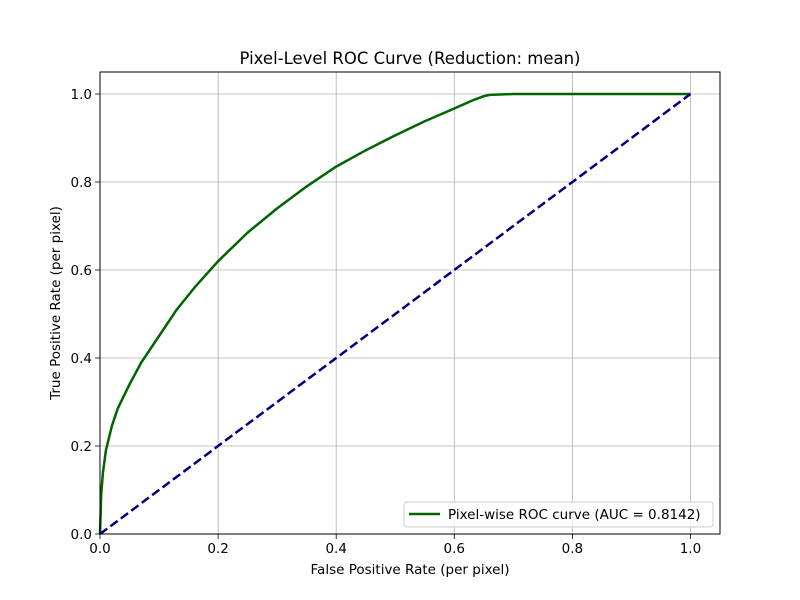  Describe the element at coordinates (81, 359) in the screenshot. I see `y-tick-label-2: 0.4` at that location.